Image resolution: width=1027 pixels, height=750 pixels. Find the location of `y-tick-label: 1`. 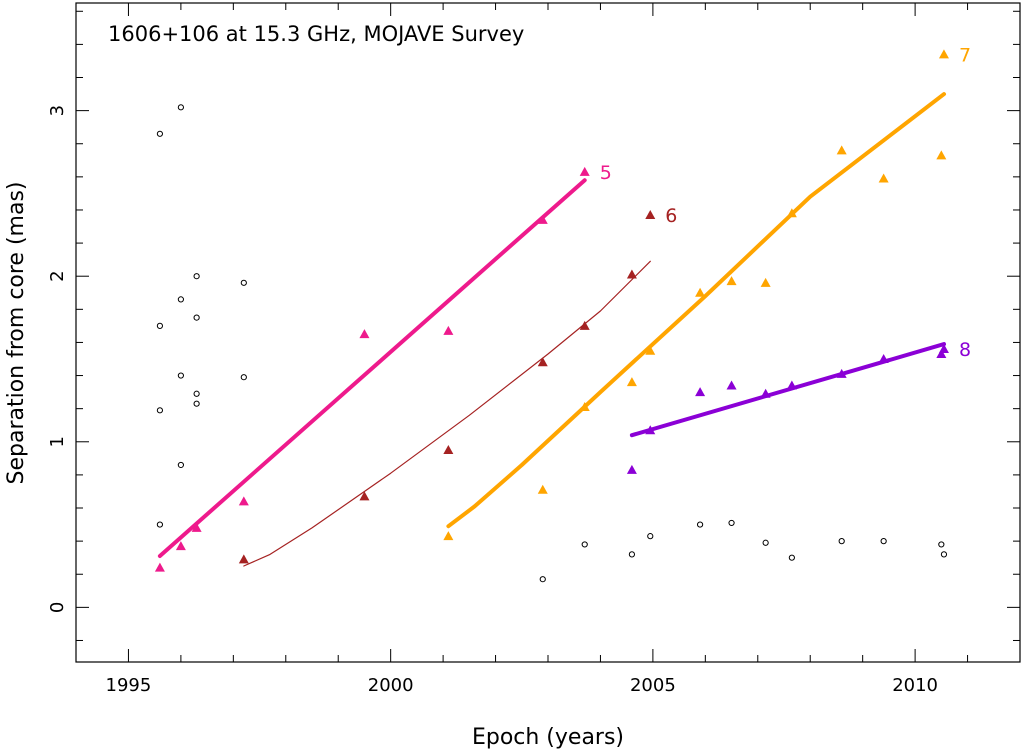

y-tick-label: 1 is located at coordinates (57, 441).